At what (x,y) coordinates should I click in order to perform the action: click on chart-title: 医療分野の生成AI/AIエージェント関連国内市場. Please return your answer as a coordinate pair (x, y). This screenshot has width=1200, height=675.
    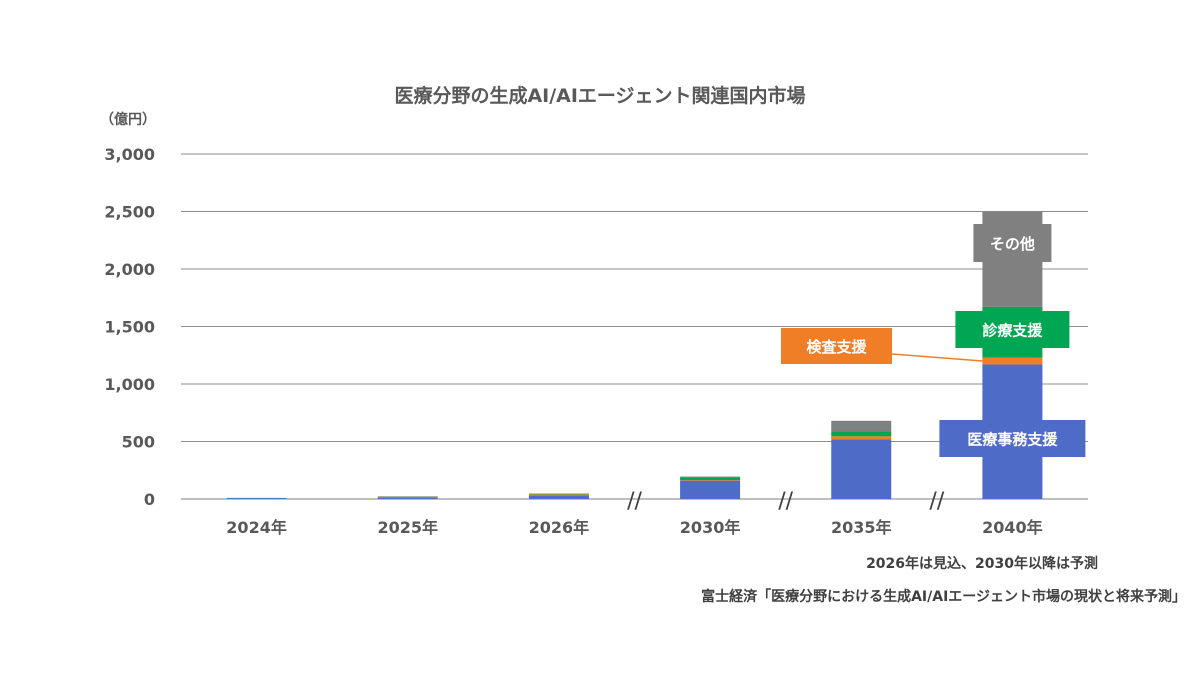
    Looking at the image, I should click on (599, 95).